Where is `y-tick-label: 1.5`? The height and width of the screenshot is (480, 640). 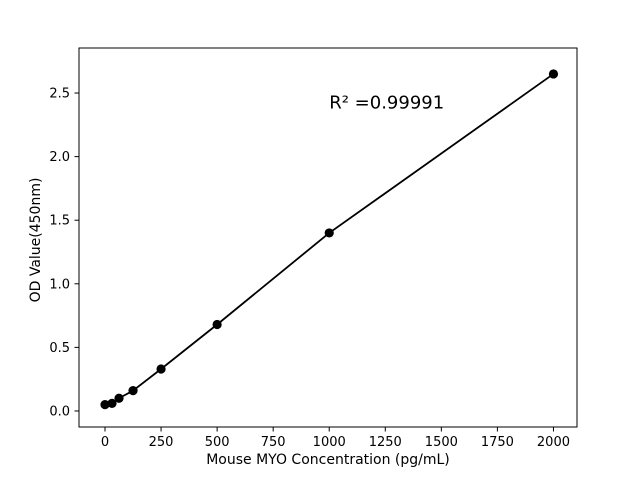
y-tick-label: 1.5 is located at coordinates (59, 221).